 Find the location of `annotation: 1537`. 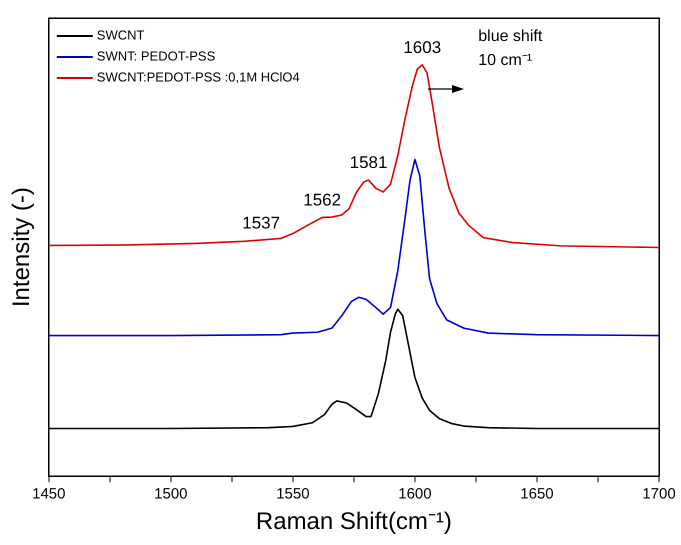

annotation: 1537 is located at coordinates (261, 222).